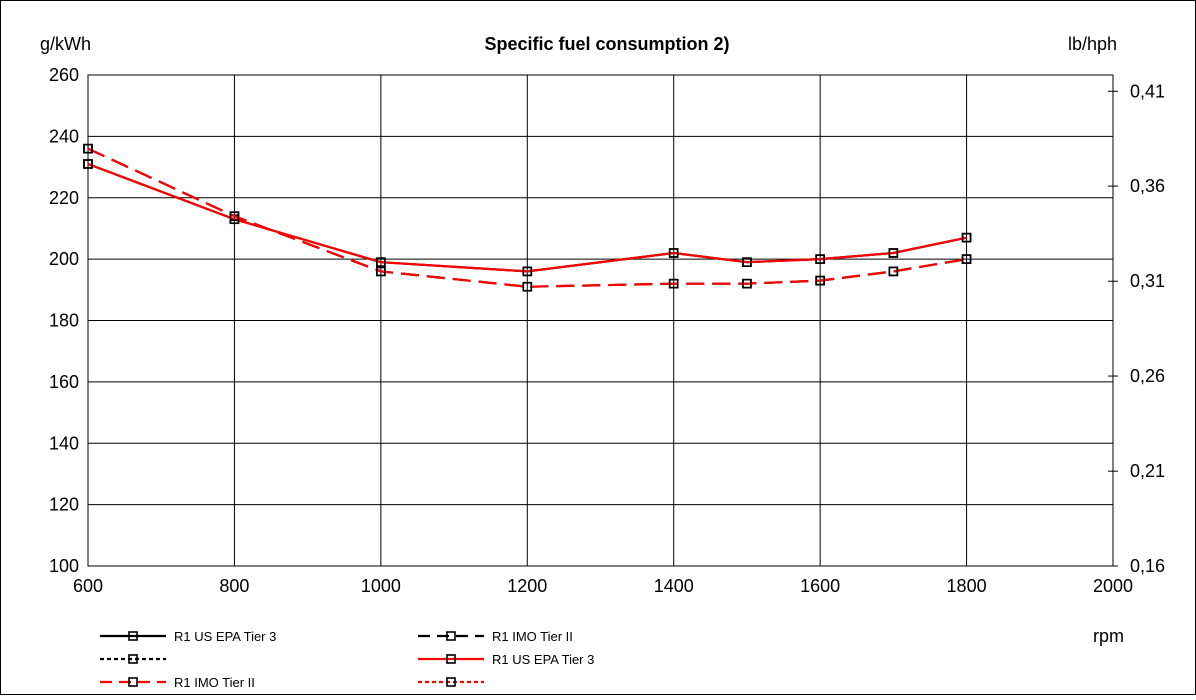 The image size is (1196, 700). Describe the element at coordinates (64, 198) in the screenshot. I see `y-tick-label: 220` at that location.